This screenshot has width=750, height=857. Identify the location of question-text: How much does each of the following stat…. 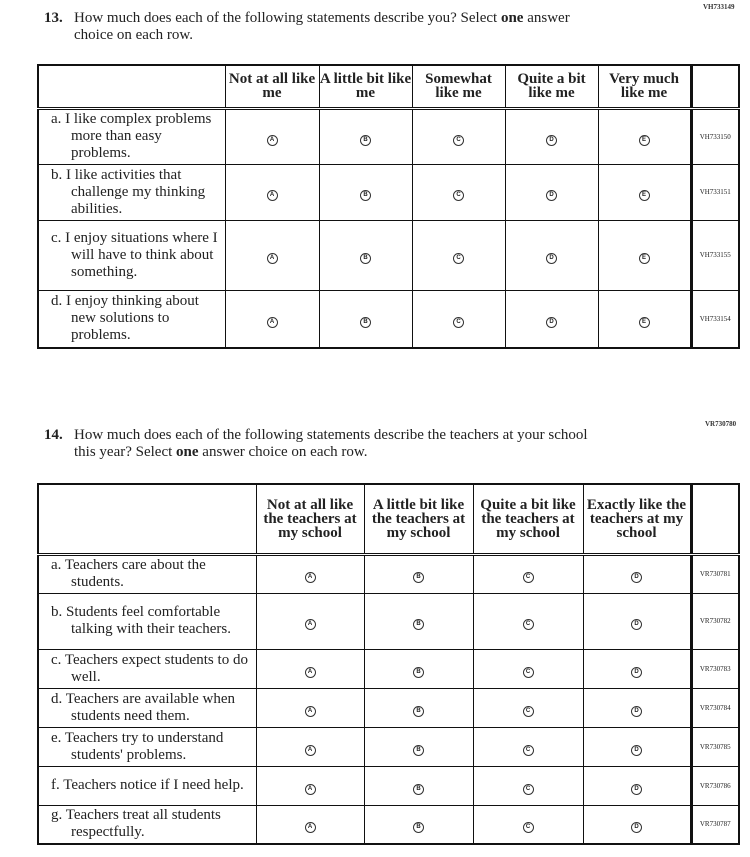
(331, 435).